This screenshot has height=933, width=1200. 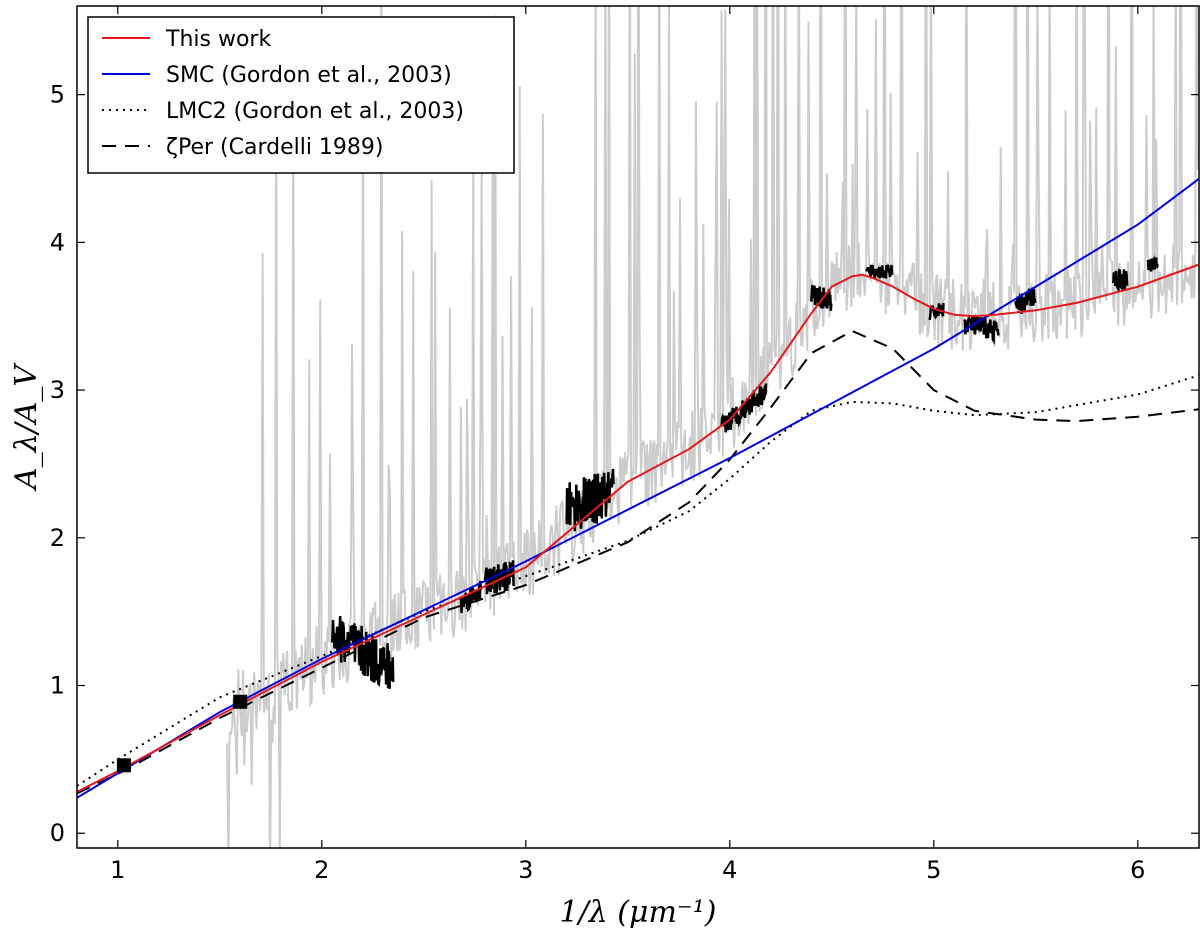 I want to click on legend-label: ζPer (Cardelli 1989), so click(x=275, y=147).